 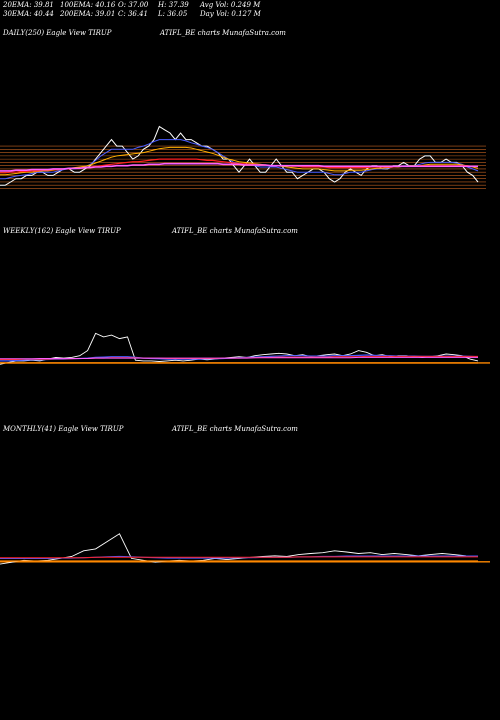 I want to click on ema20-stat: 20EMA: 39.81, so click(x=28, y=5).